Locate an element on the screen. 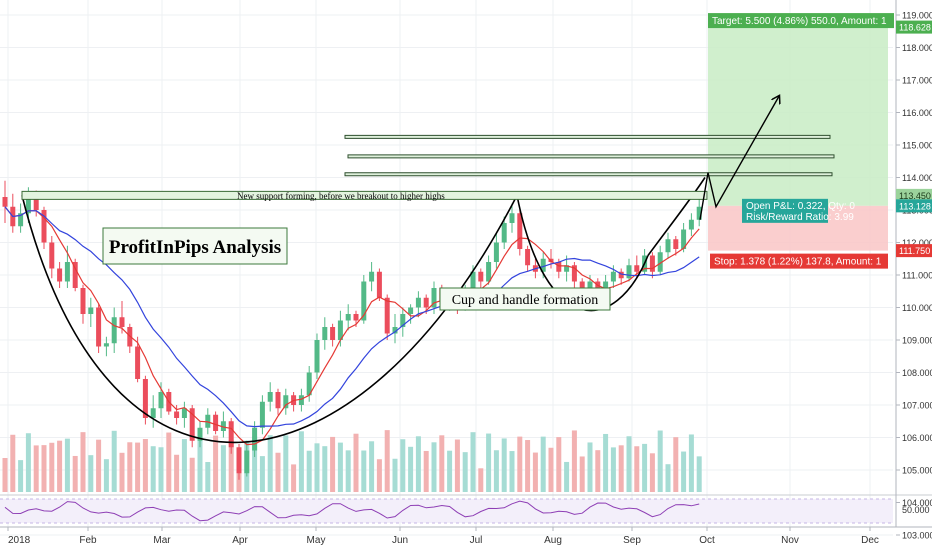 The image size is (932, 555). stop-label: Stop: 1.378 (1.22%) 137.8, Amount: 1 is located at coordinates (798, 262).